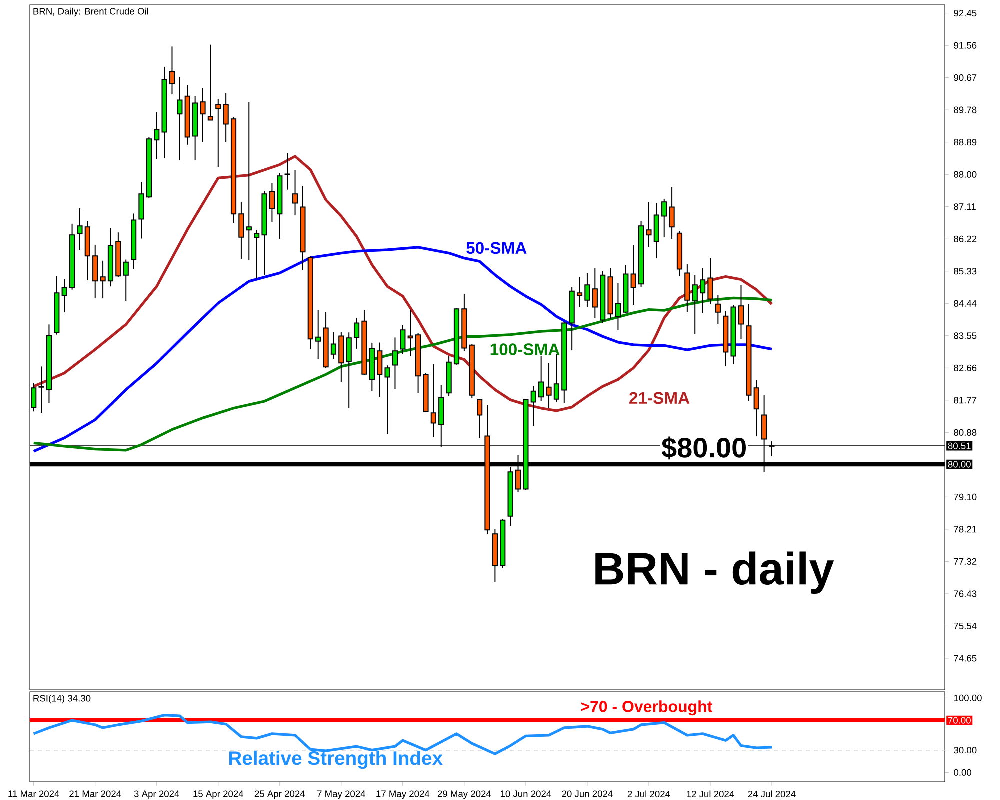 This screenshot has height=800, width=1000. I want to click on y-tick-label: 77.32, so click(965, 561).